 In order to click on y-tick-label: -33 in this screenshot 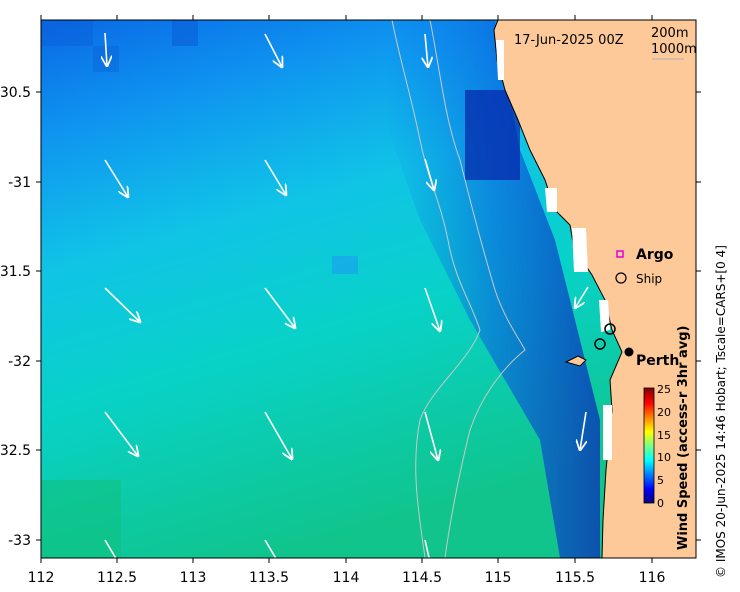, I will do `click(19, 541)`.